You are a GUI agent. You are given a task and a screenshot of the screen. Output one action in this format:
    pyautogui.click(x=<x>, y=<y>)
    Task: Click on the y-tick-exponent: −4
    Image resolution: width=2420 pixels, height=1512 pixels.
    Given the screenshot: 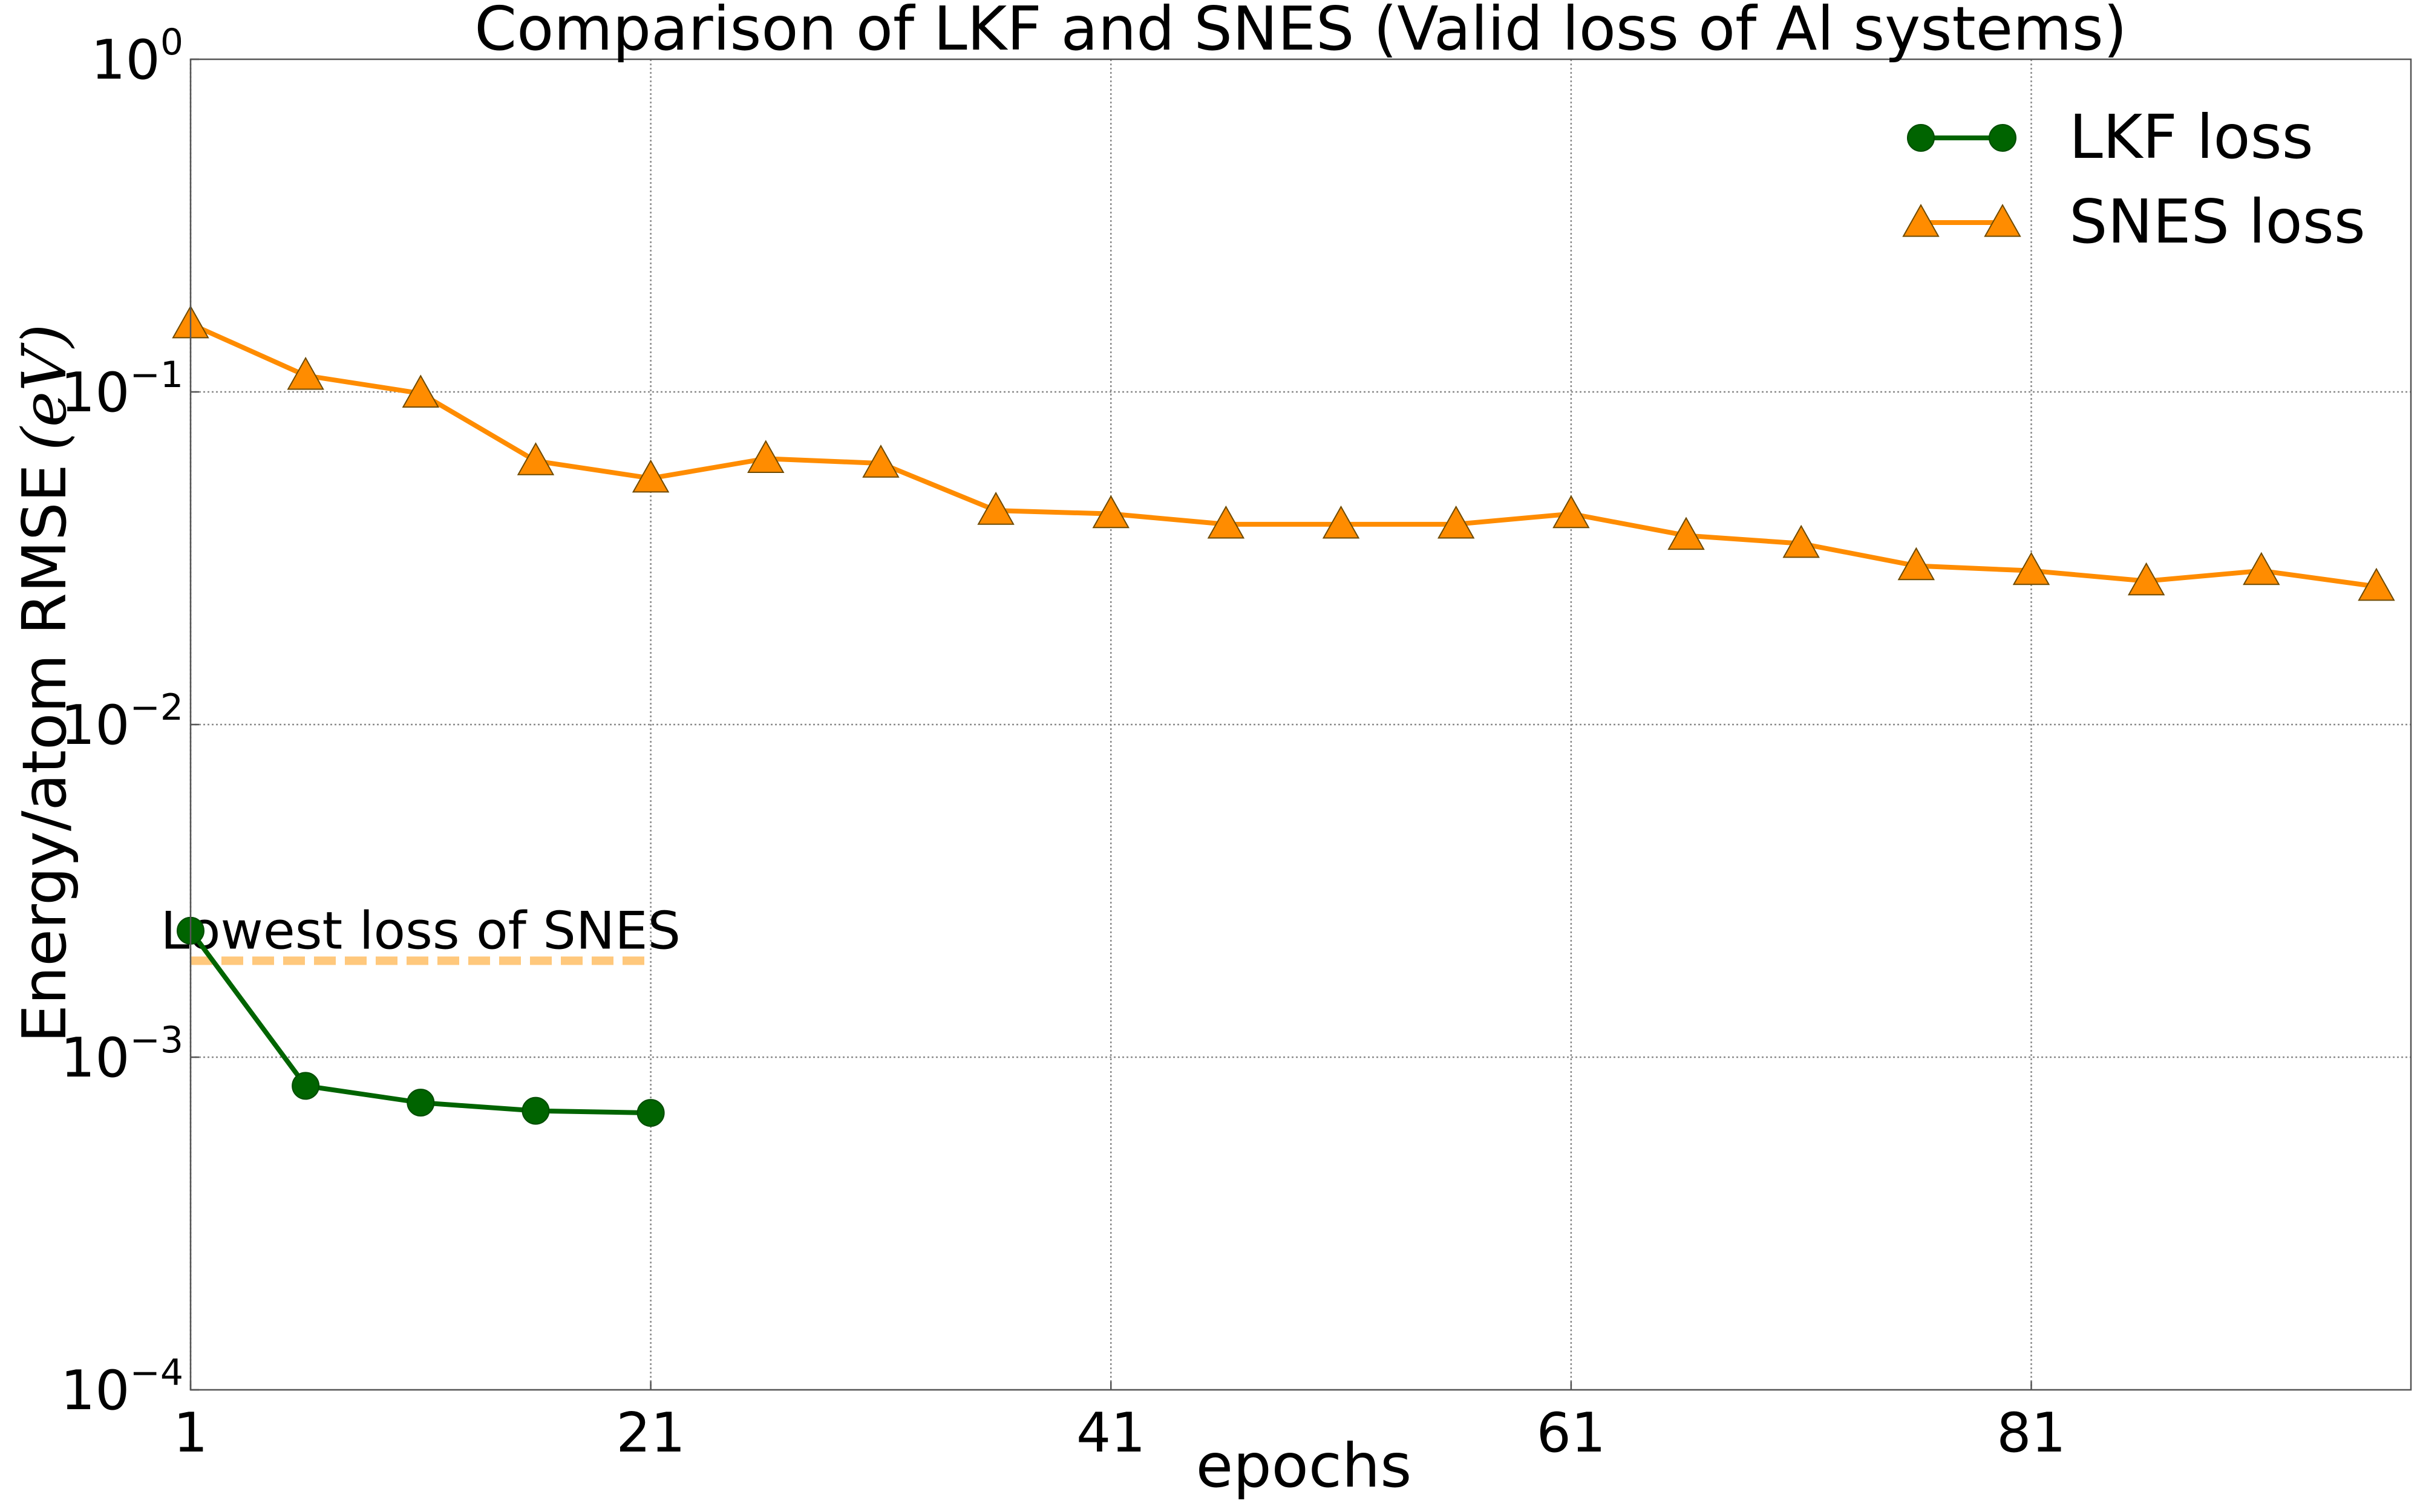 What is the action you would take?
    pyautogui.click(x=156, y=1373)
    